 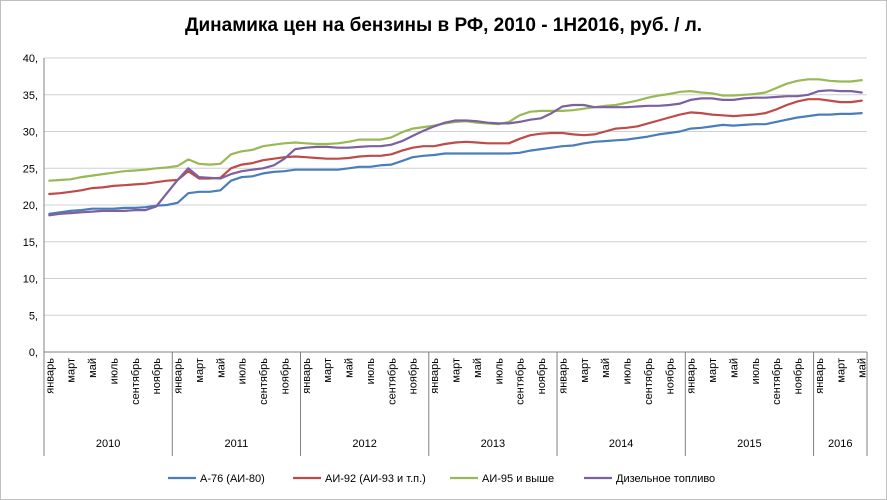 What do you see at coordinates (33, 353) in the screenshot?
I see `y-tick-label: 0,` at bounding box center [33, 353].